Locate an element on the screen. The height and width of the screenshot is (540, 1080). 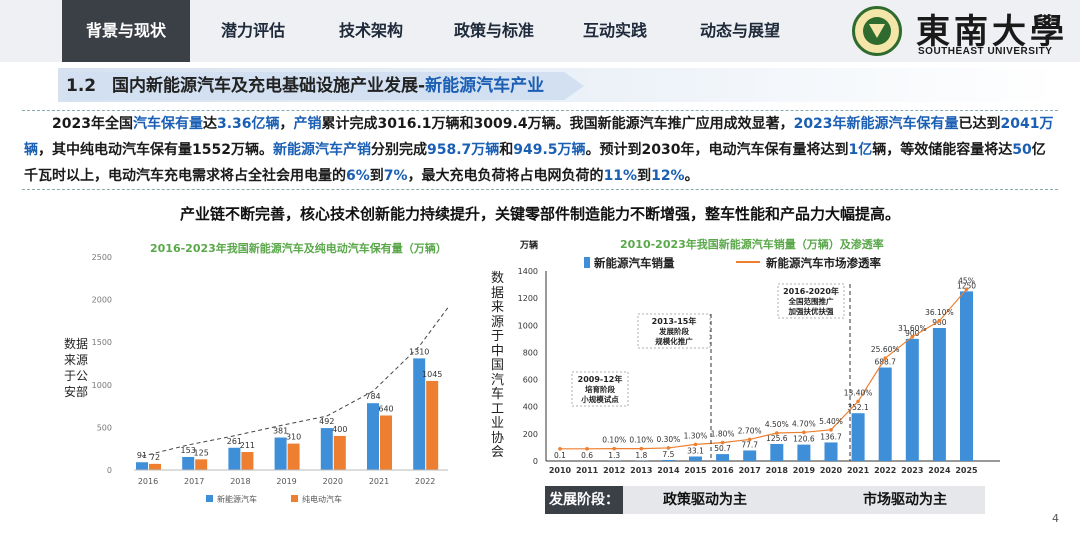
body-text: 分别完成 is located at coordinates (398, 150).